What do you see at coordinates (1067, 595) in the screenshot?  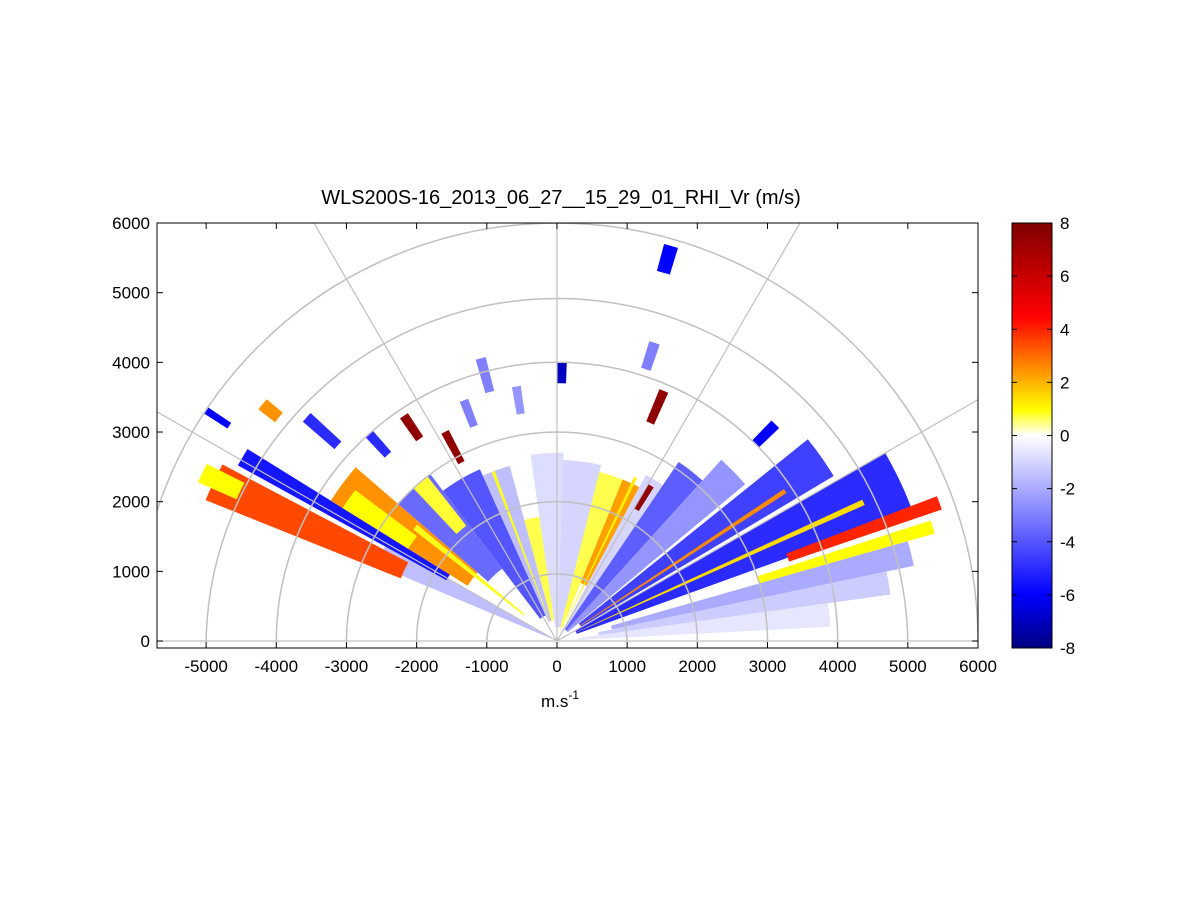 I see `colorbar-tick-label: -6` at bounding box center [1067, 595].